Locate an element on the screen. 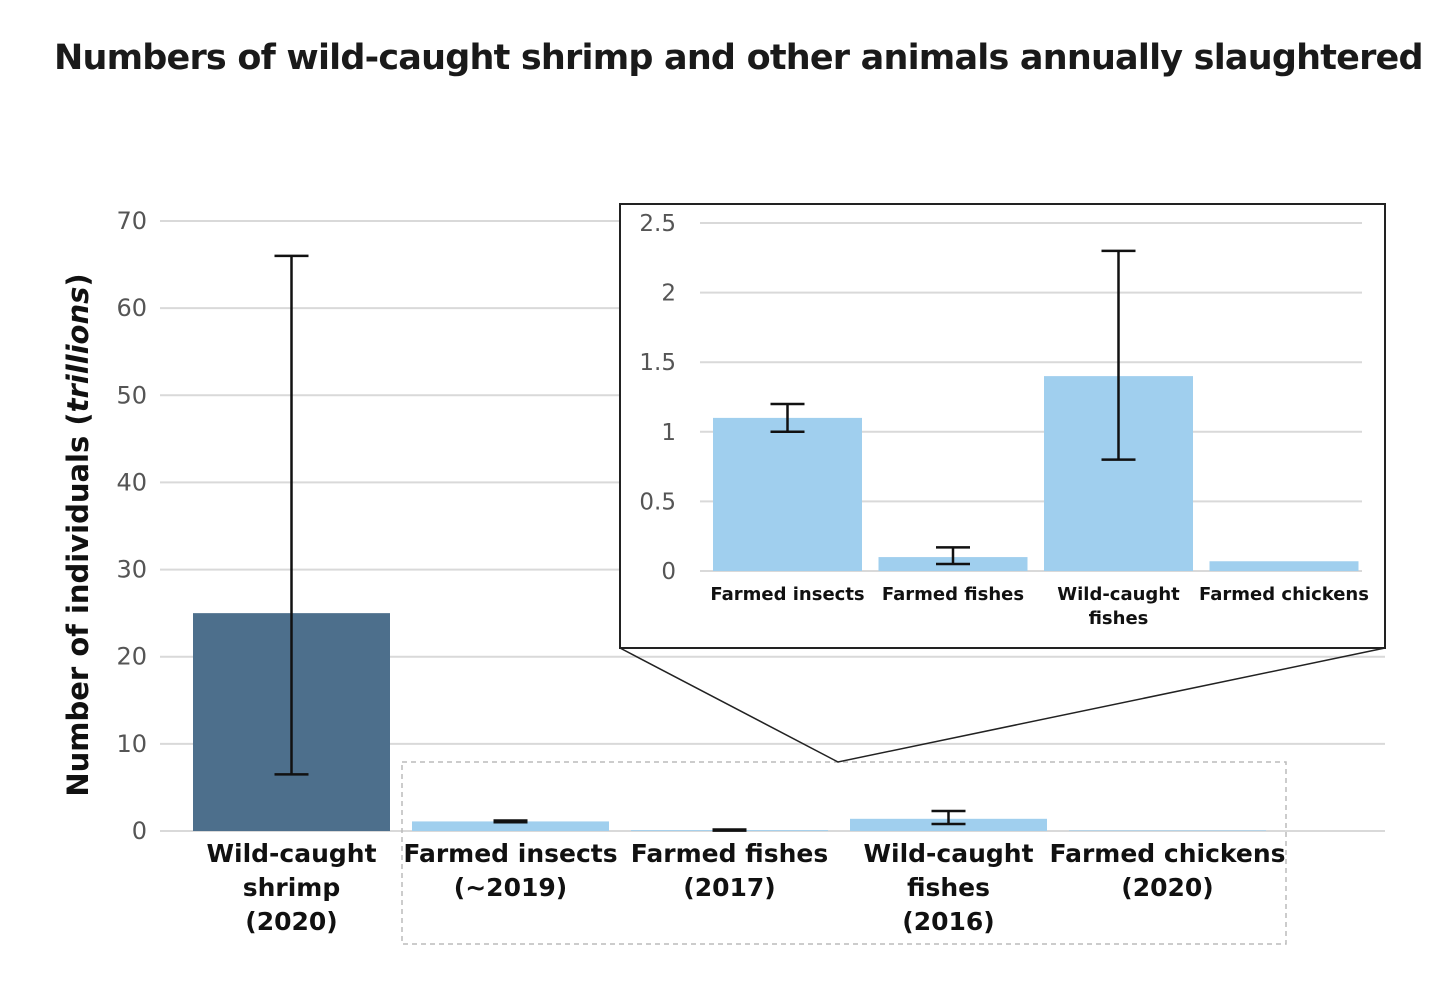 This screenshot has width=1456, height=1004. inset-category-label-line: Farmed fishes is located at coordinates (953, 594).